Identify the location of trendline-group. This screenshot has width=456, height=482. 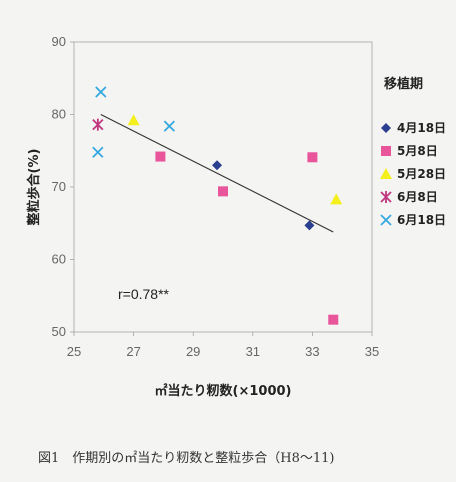
(217, 173).